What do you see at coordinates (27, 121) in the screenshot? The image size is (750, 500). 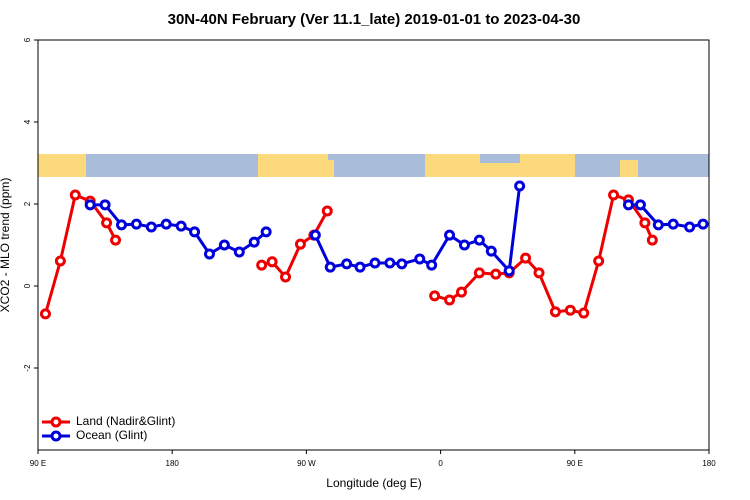 I see `y-tick-label: 4` at bounding box center [27, 121].